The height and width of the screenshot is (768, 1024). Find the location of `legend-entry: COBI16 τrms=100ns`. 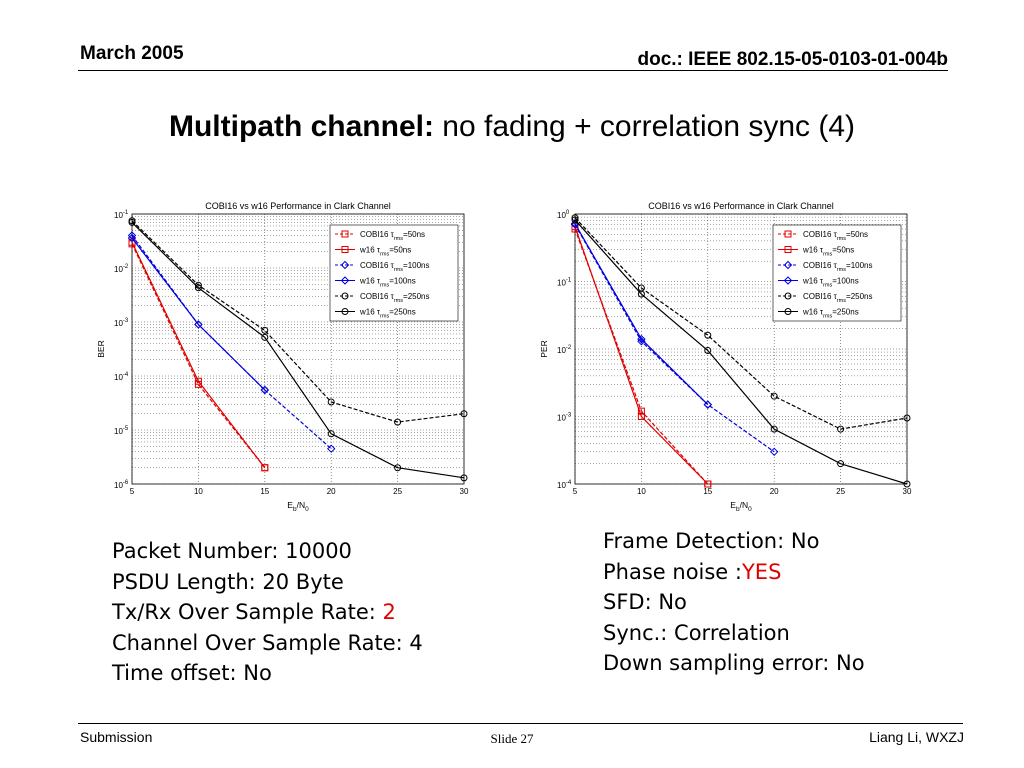

legend-entry: COBI16 τrms=100ns is located at coordinates (394, 267).